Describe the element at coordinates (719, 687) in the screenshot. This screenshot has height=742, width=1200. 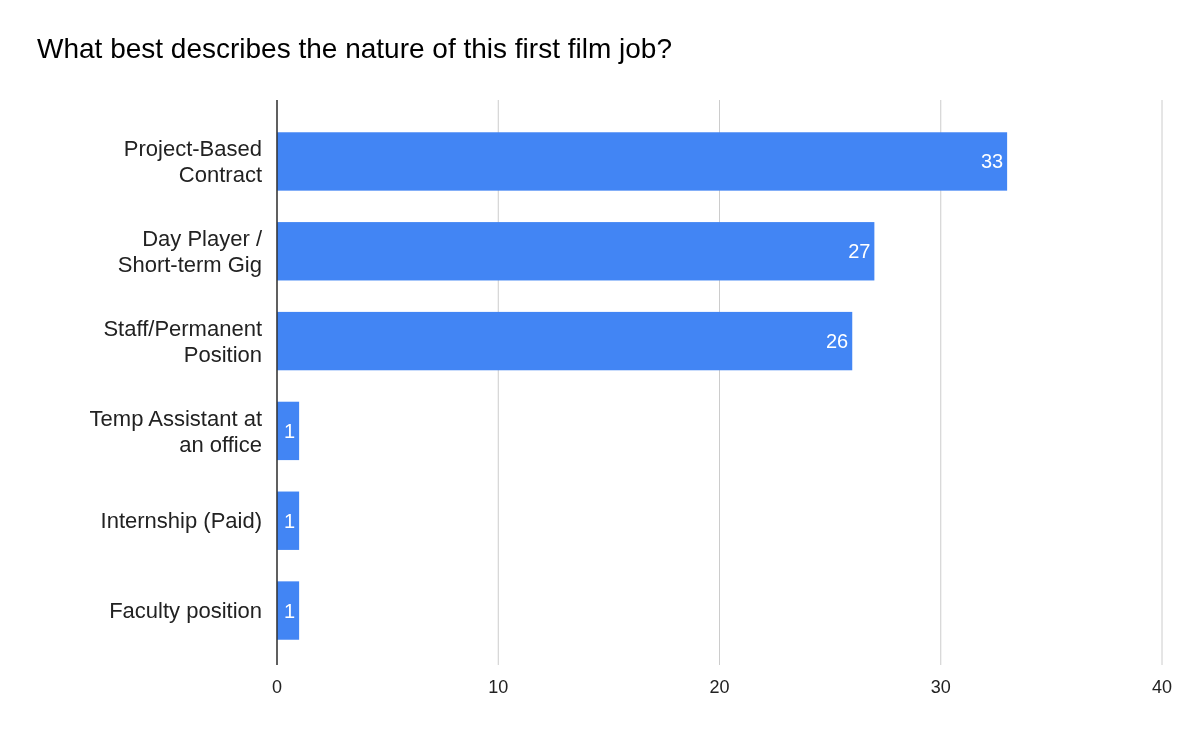
I see `x-tick-label: 20` at that location.